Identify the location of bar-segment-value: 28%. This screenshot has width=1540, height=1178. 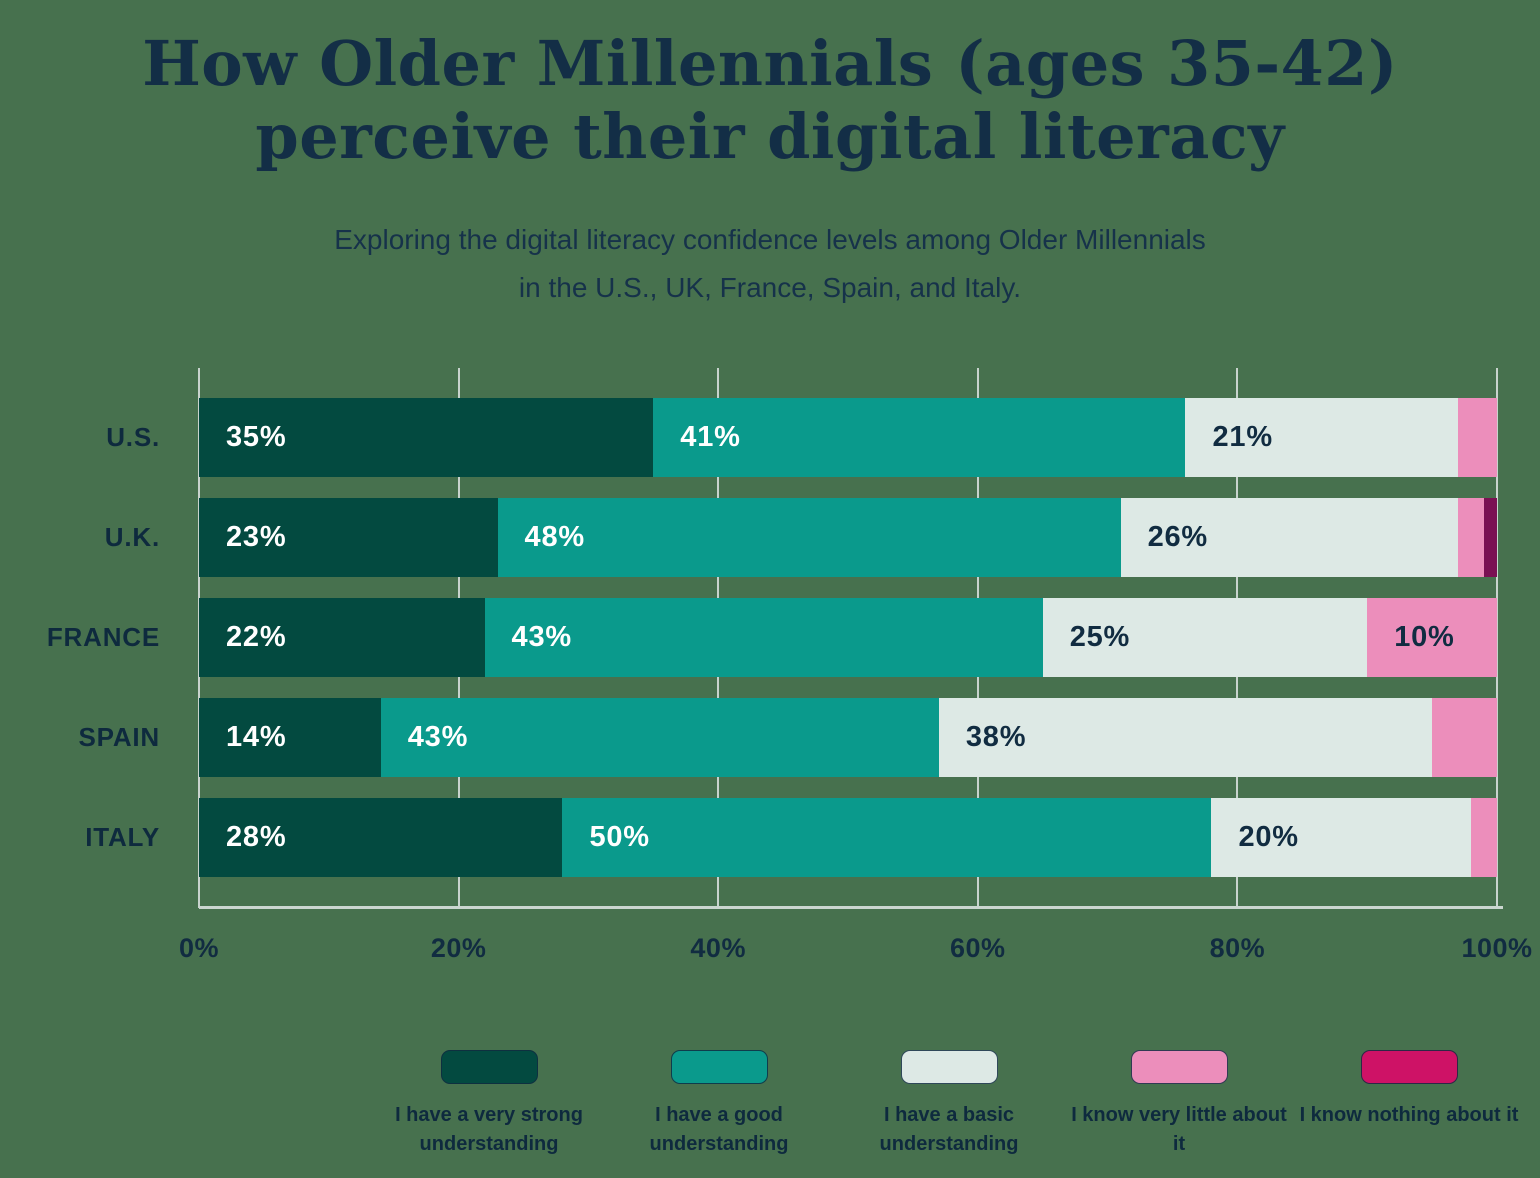
(256, 837).